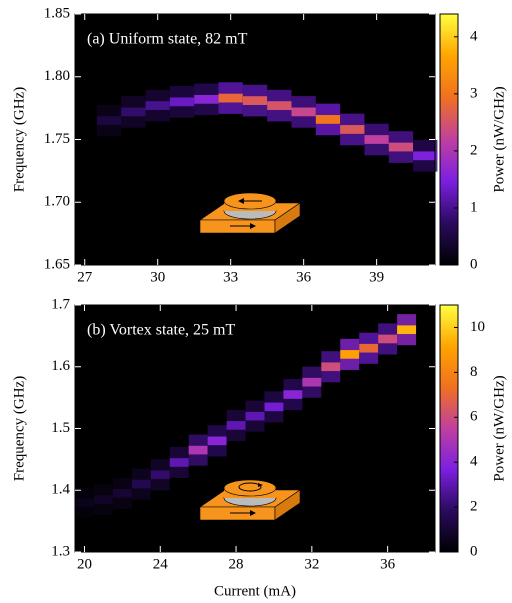 The height and width of the screenshot is (603, 512). I want to click on colorbar-tick-label: 6, so click(474, 417).